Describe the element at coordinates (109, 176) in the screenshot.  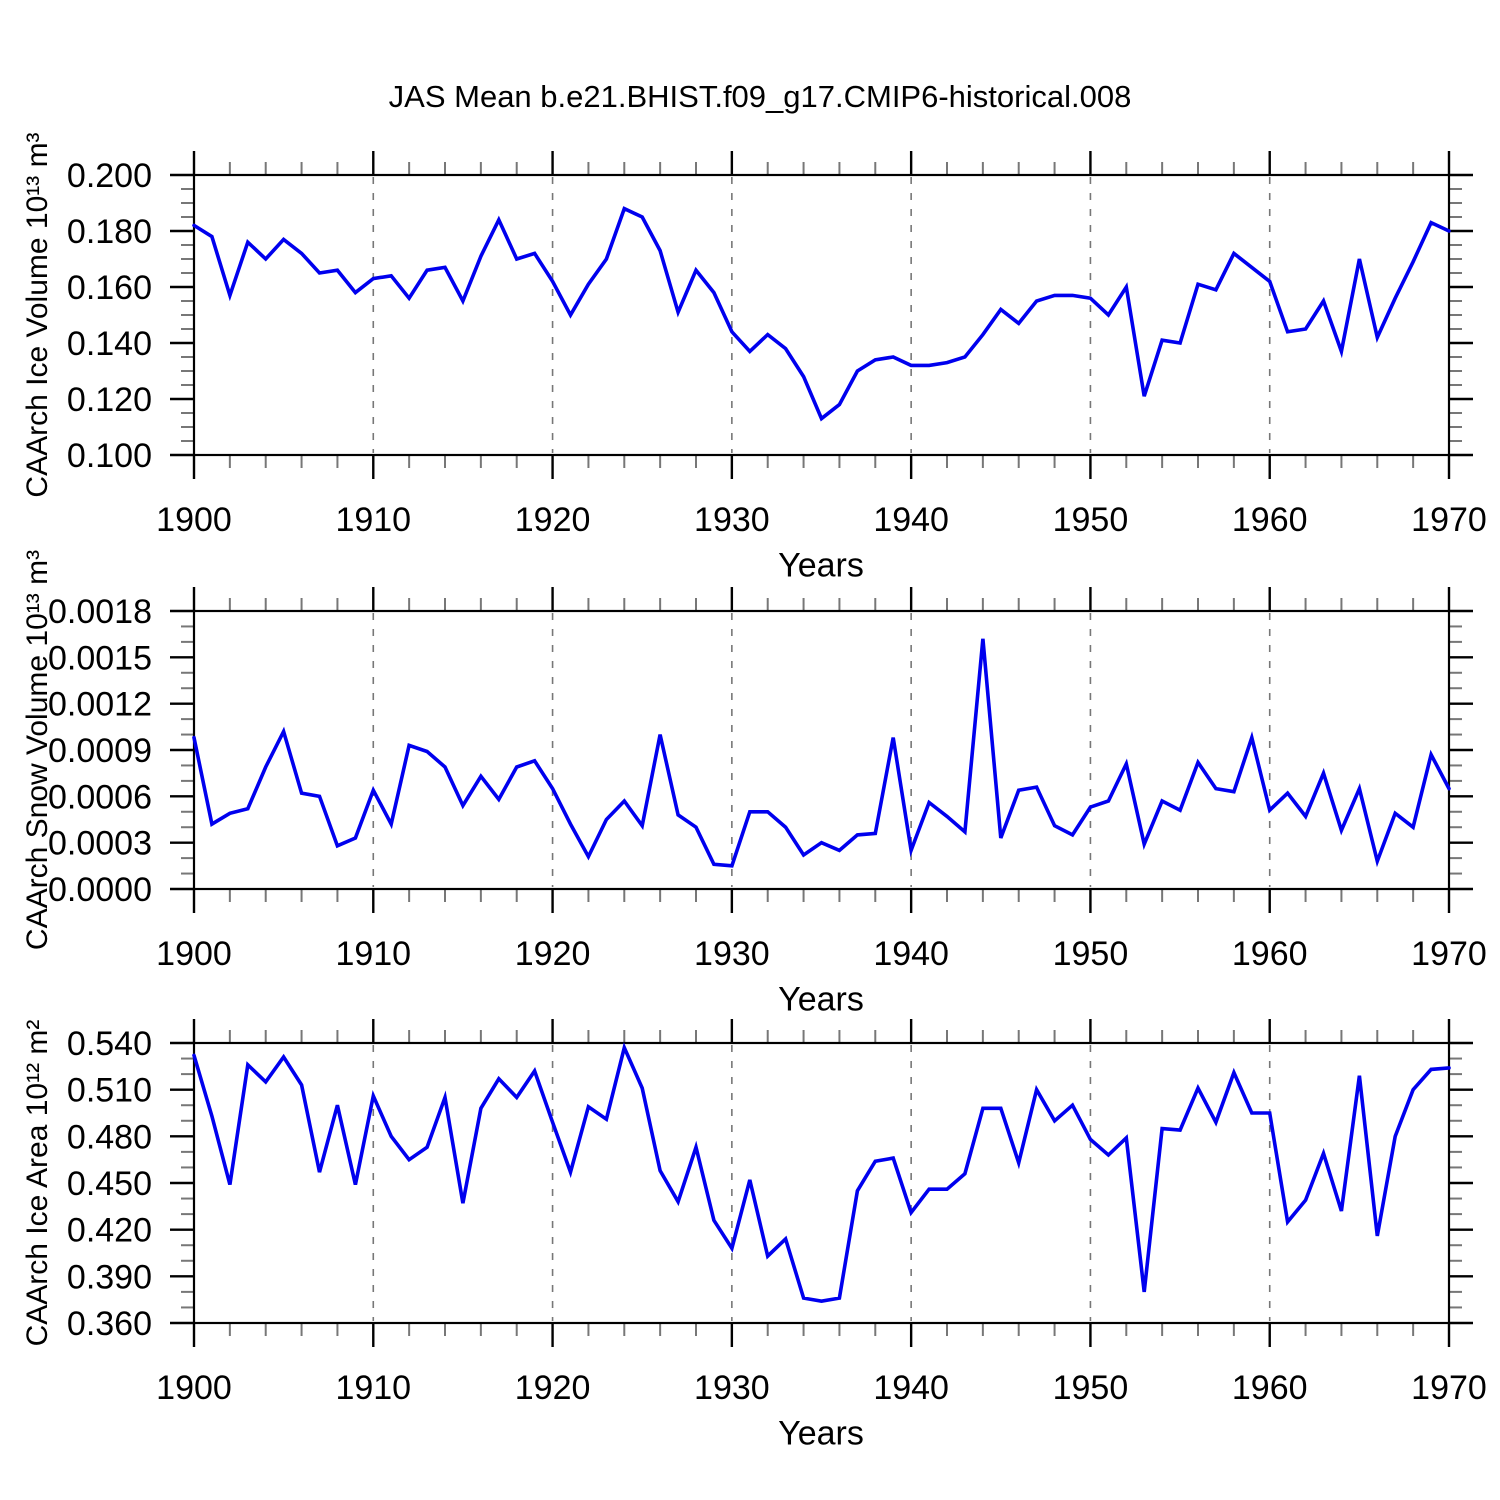
I see `y-tick-label: 0.200` at that location.